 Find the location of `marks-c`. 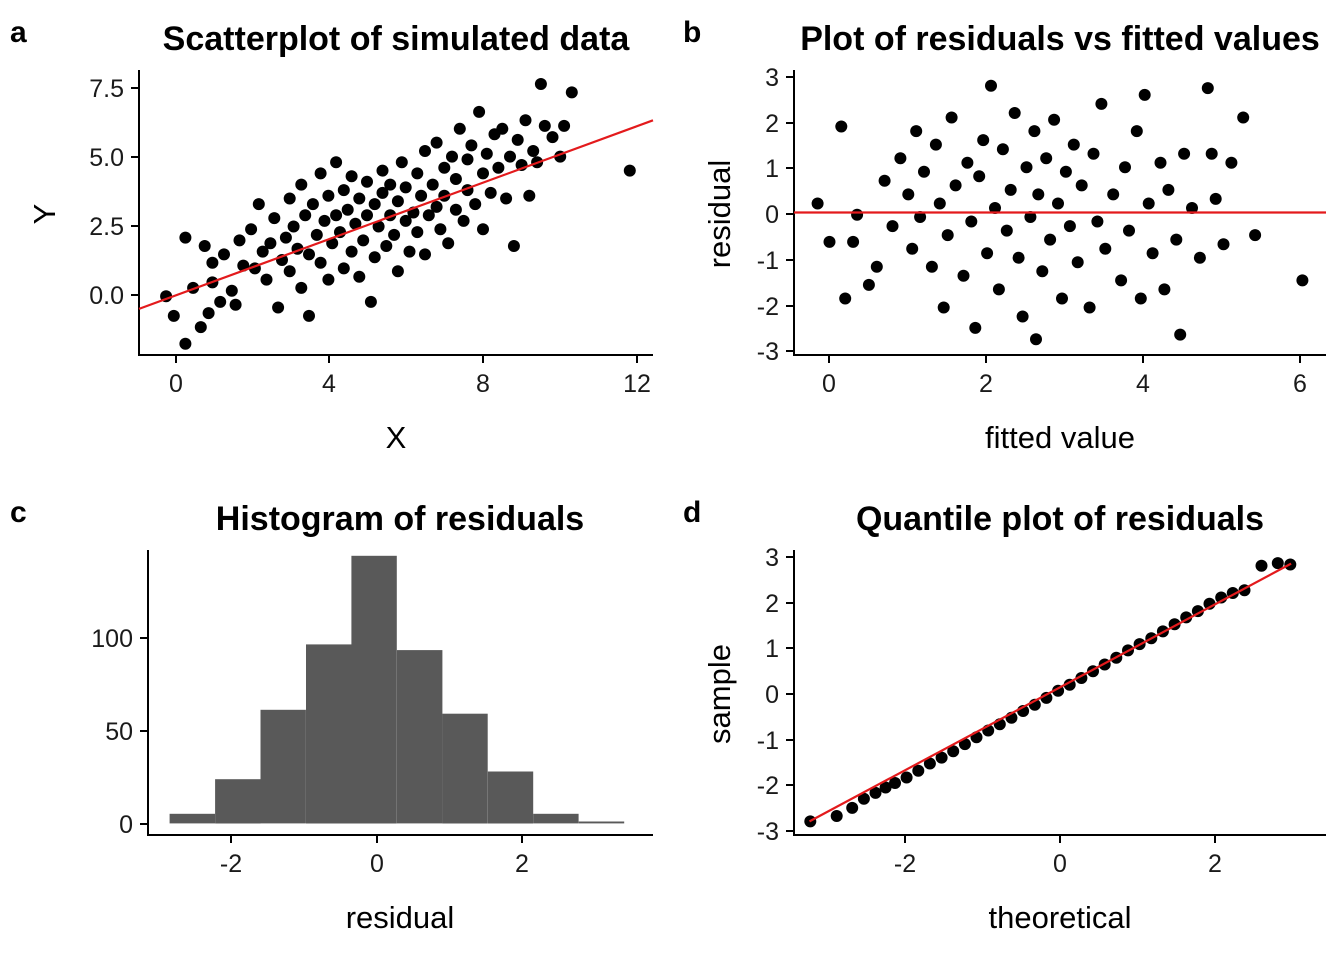

marks-c is located at coordinates (397, 689).